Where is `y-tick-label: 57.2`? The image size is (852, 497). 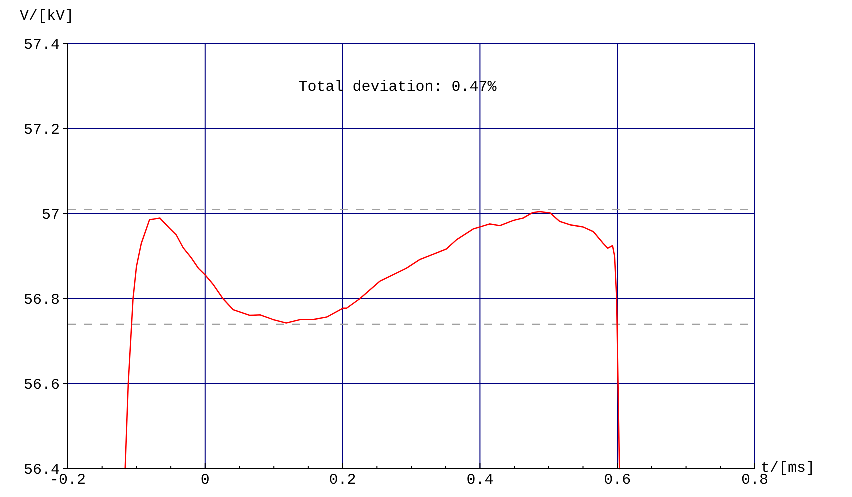
y-tick-label: 57.2 is located at coordinates (42, 130).